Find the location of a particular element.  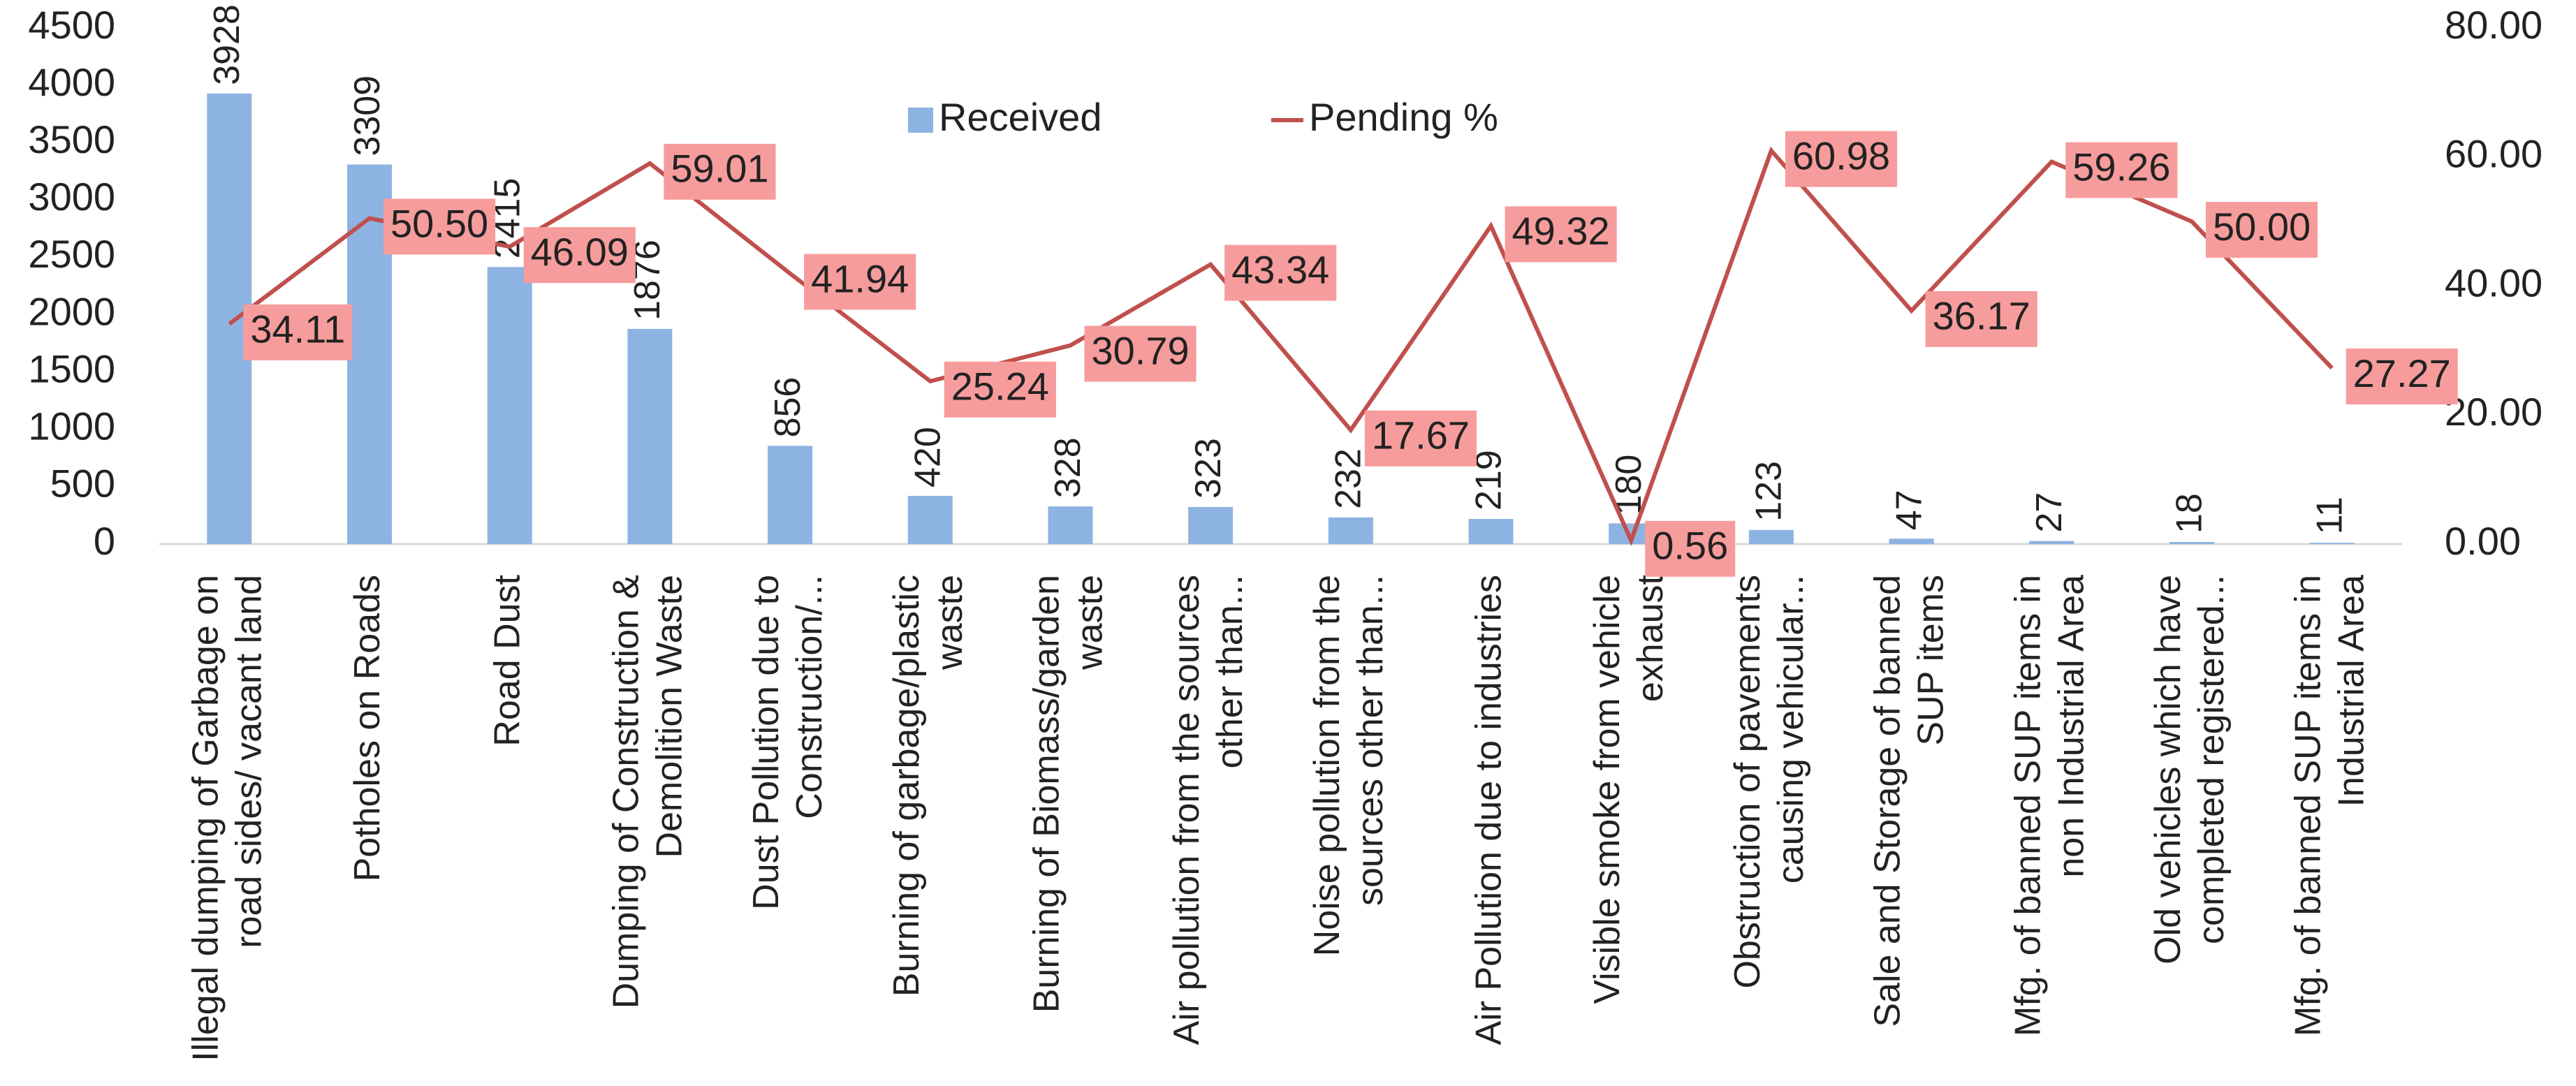

y2-tick-label: 80.00 is located at coordinates (2493, 25).